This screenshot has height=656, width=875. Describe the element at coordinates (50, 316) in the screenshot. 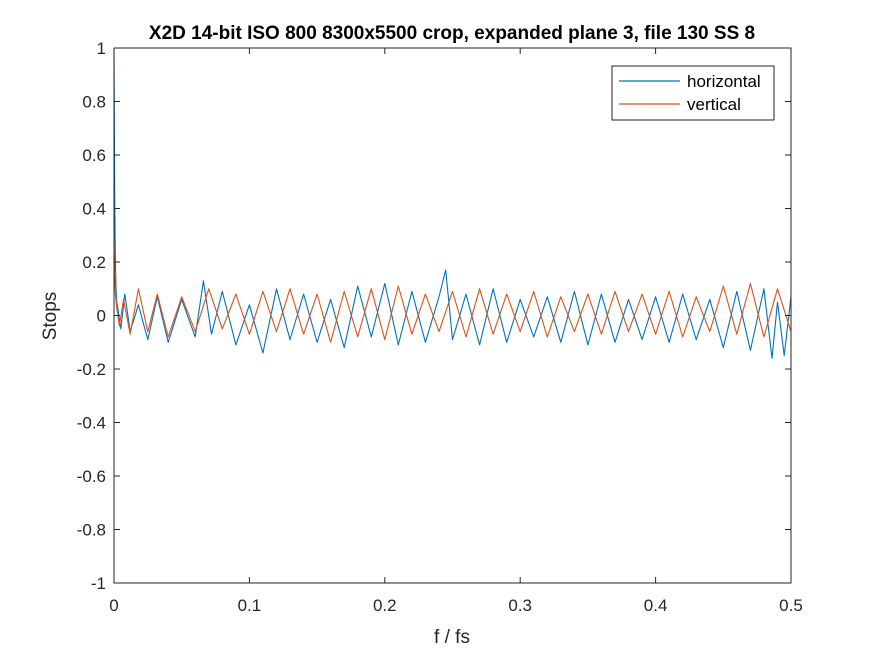

I see `y-axis-label: Stops` at that location.